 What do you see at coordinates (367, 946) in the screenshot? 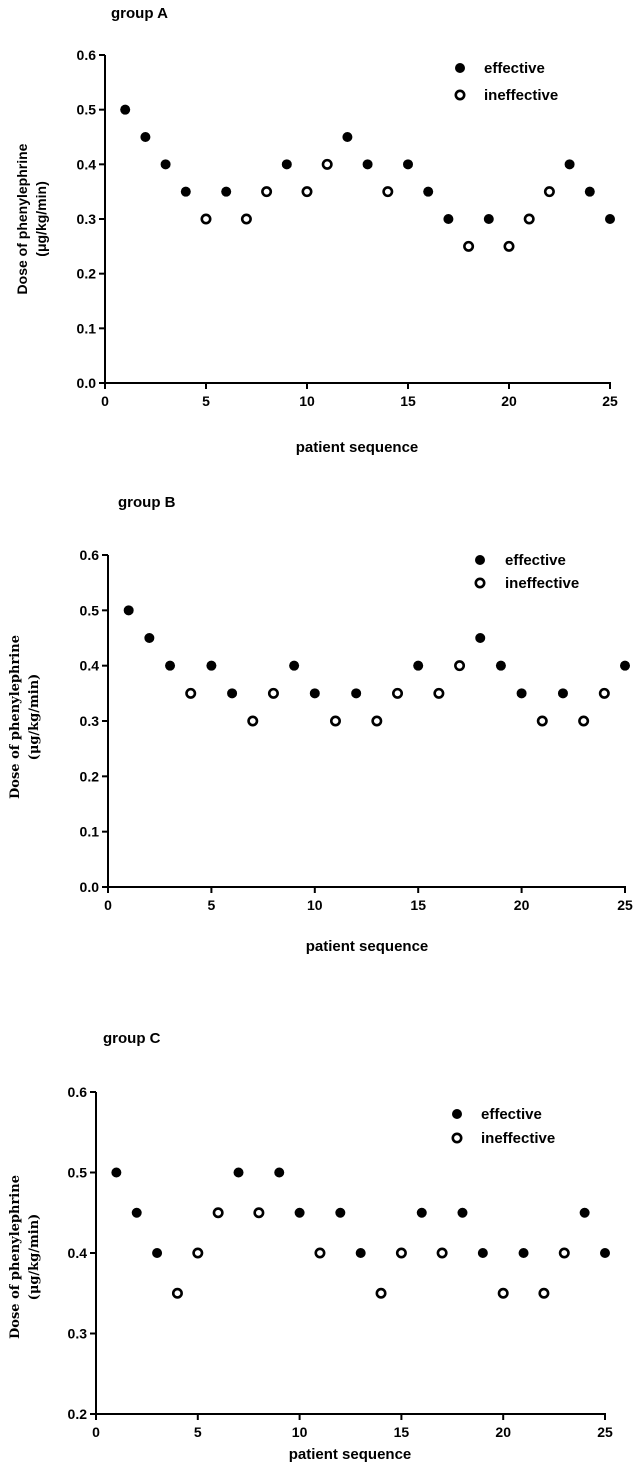
I see `x-axis-label: patient sequence` at bounding box center [367, 946].